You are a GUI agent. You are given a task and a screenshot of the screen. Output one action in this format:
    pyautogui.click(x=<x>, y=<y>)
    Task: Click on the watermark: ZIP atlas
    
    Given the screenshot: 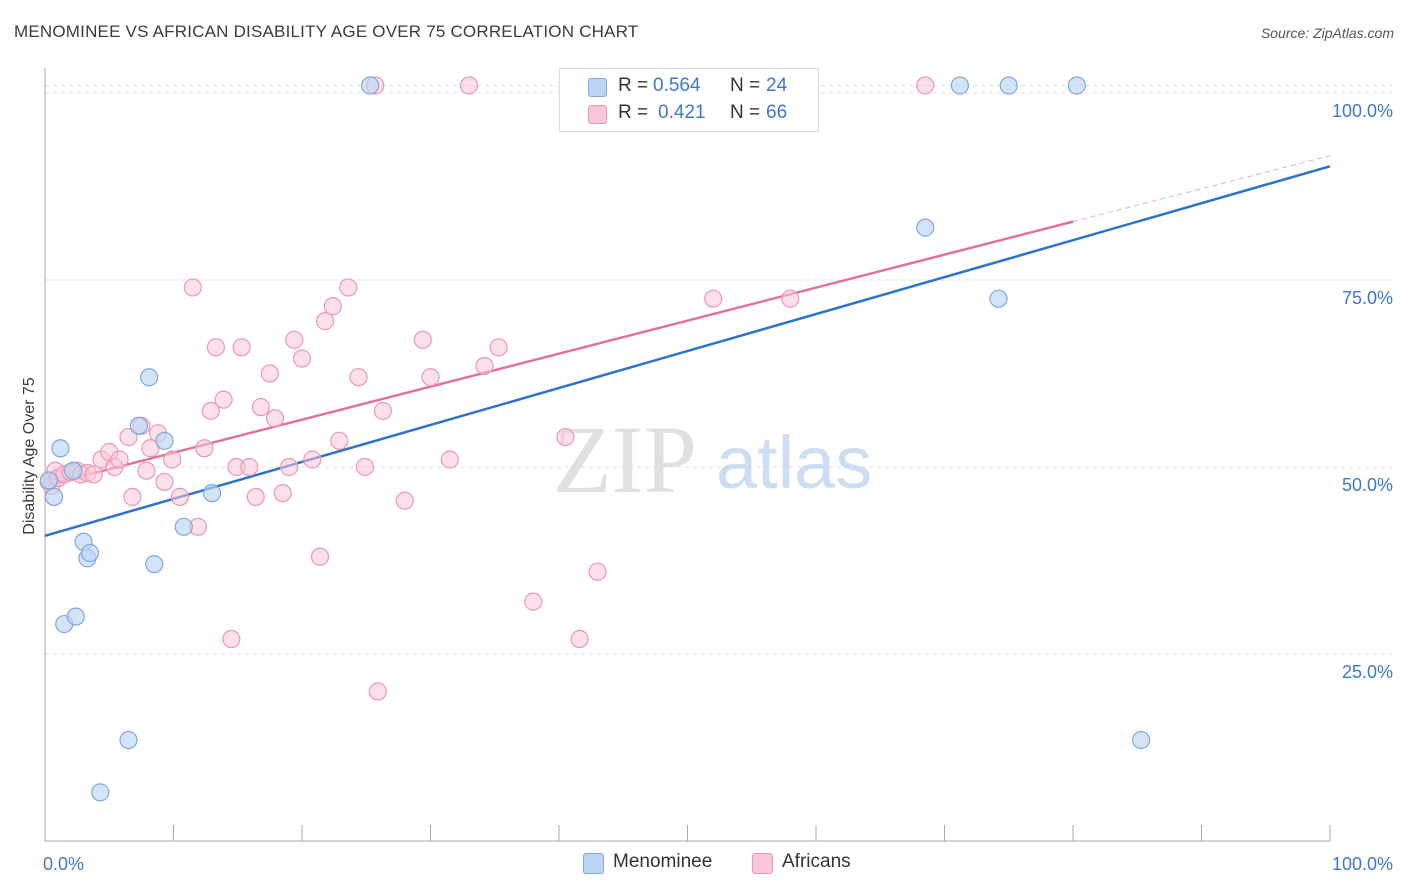 What is the action you would take?
    pyautogui.click(x=712, y=459)
    